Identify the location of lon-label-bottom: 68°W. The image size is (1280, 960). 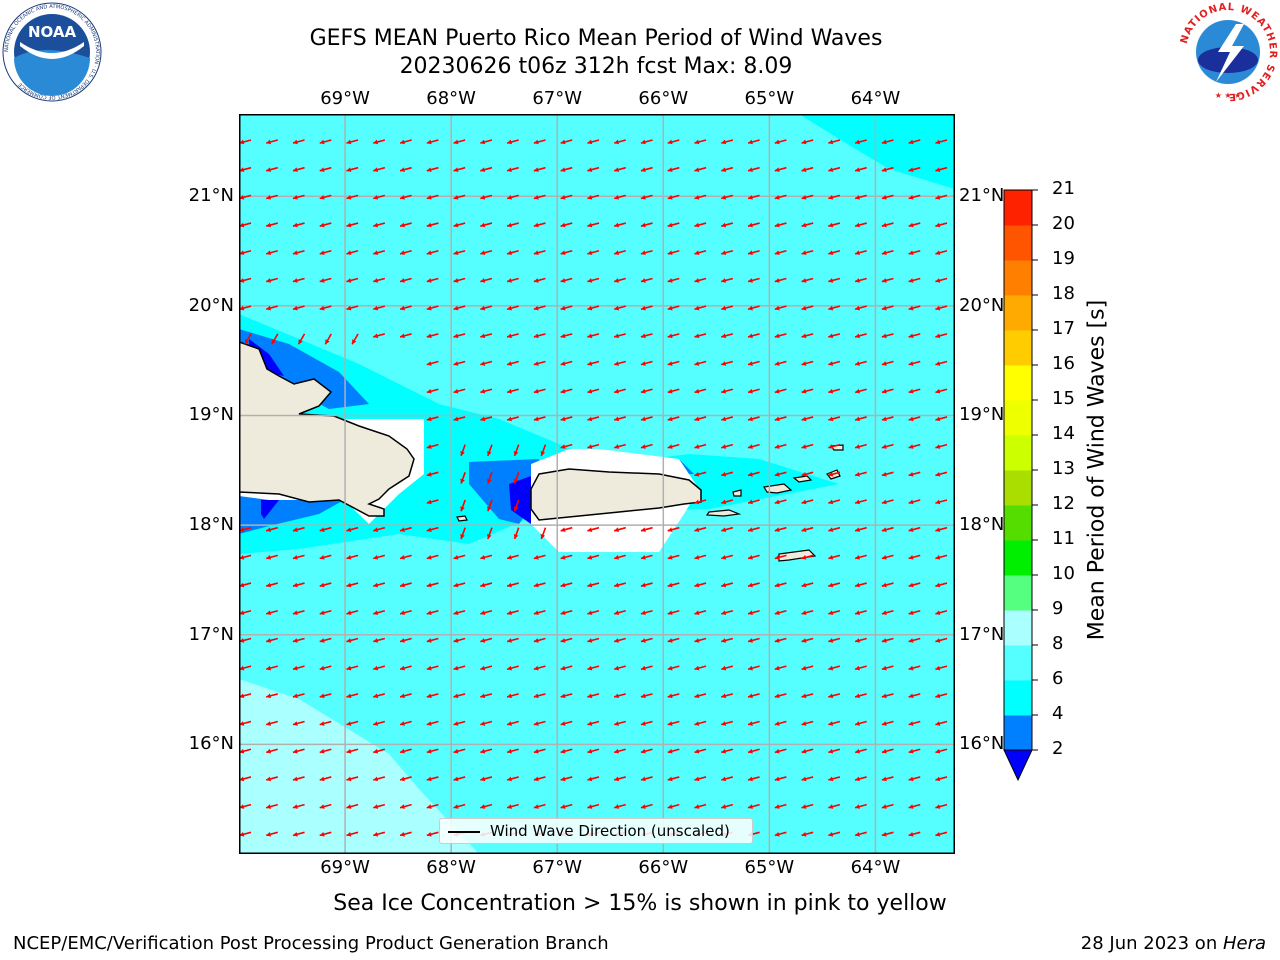
(451, 867).